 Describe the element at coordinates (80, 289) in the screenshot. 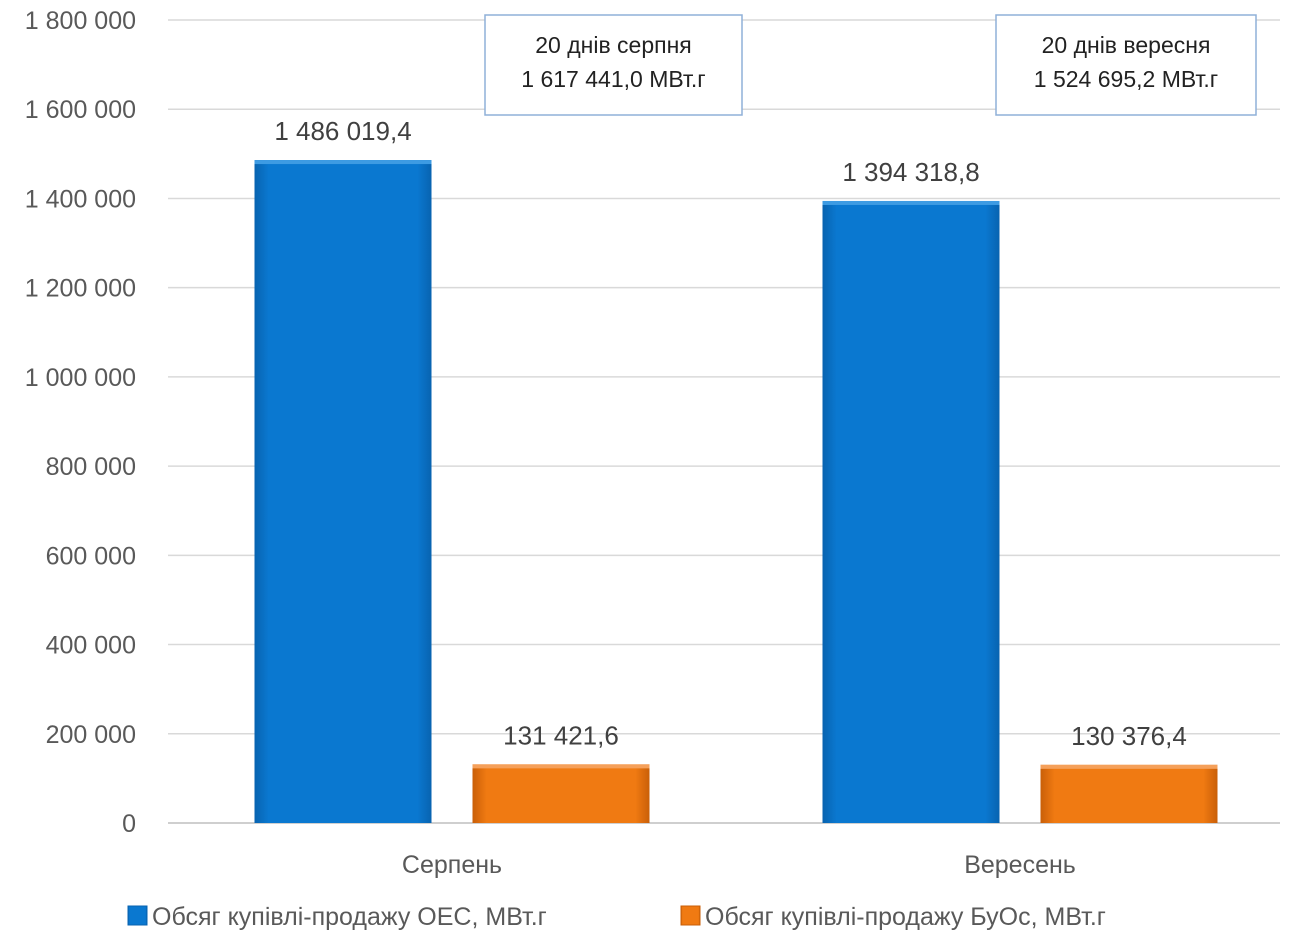

I see `y-tick-label: 1 200 000` at that location.